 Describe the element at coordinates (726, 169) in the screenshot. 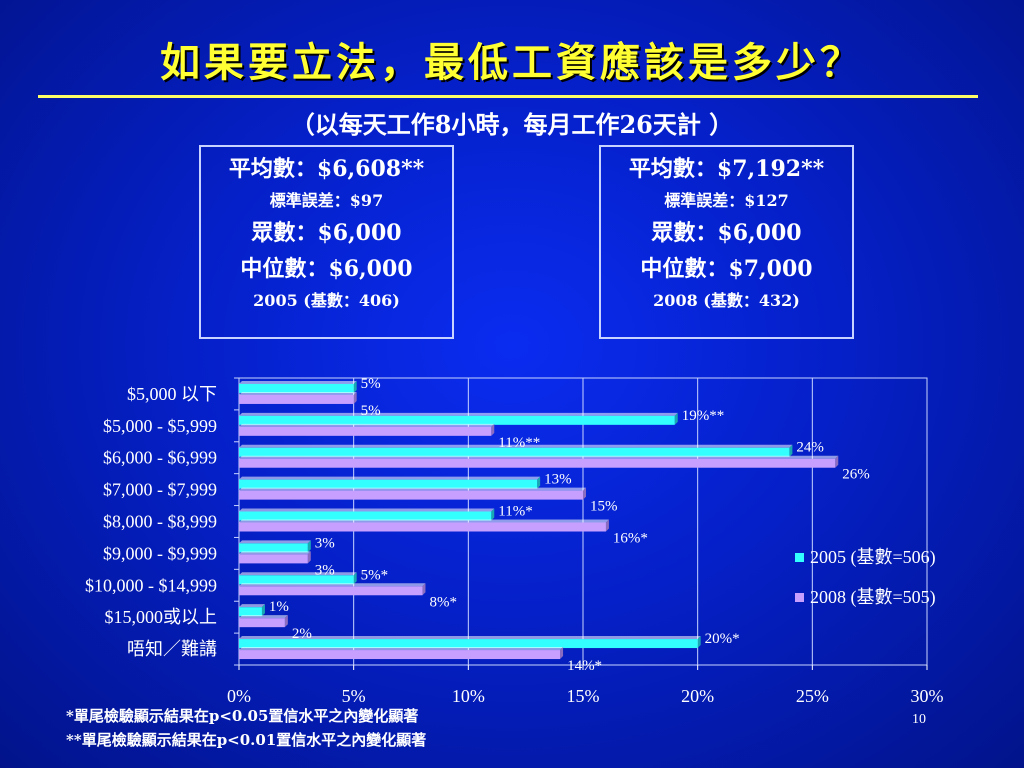

I see `mean-2008: 平均數：$7,192**` at that location.